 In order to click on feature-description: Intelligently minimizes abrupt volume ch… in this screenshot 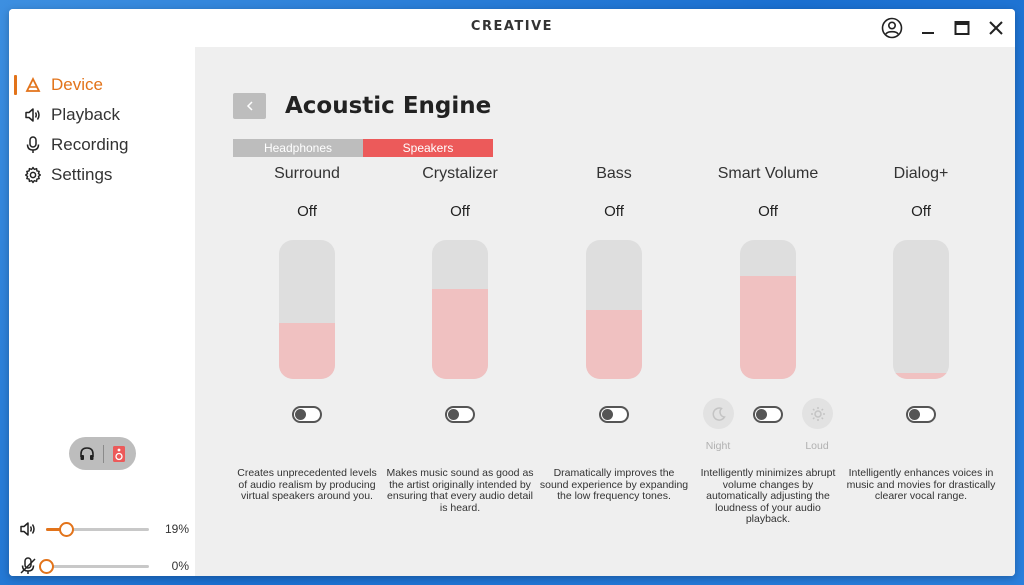, I will do `click(768, 496)`.